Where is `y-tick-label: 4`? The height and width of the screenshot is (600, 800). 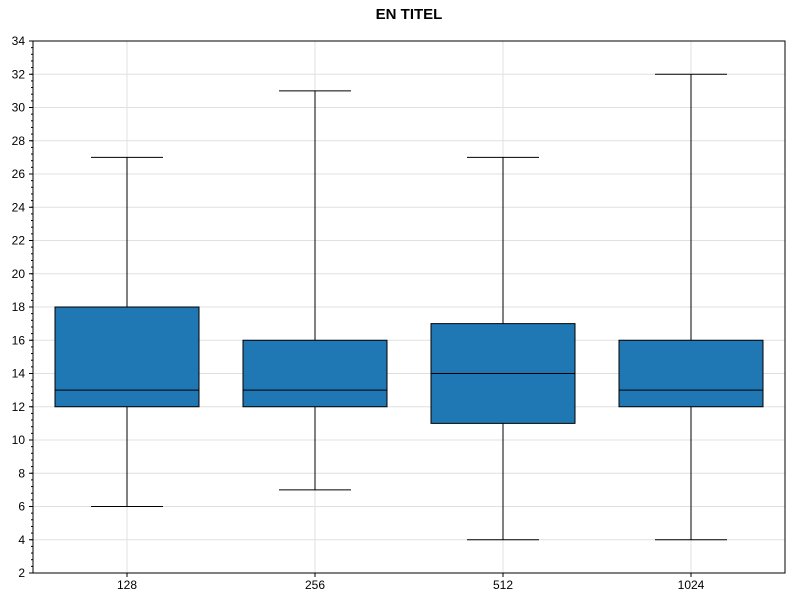
y-tick-label: 4 is located at coordinates (21, 540).